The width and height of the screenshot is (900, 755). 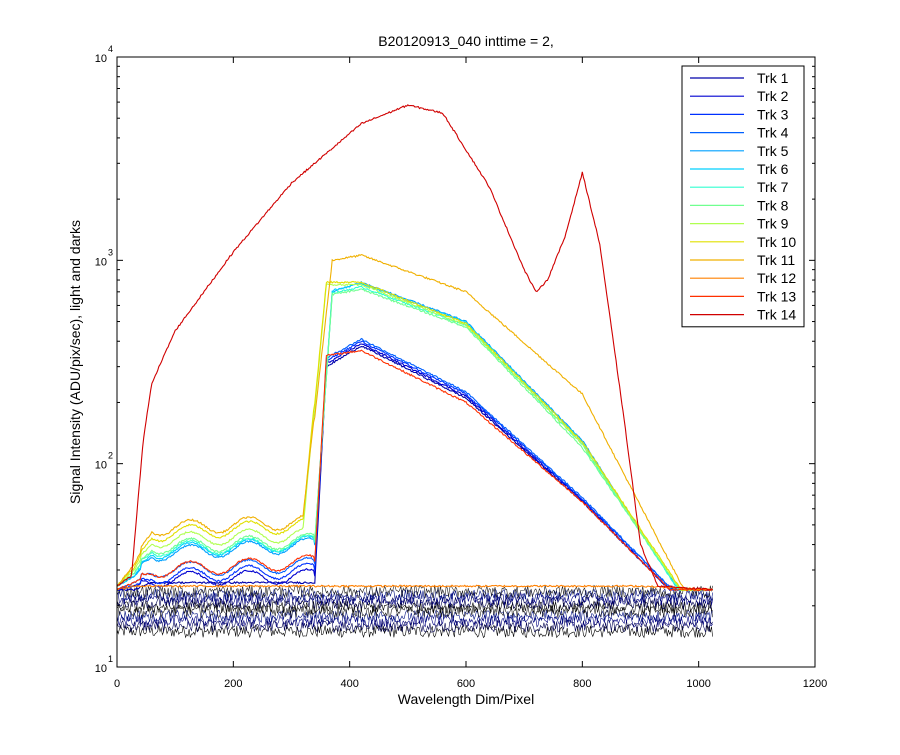 What do you see at coordinates (110, 456) in the screenshot?
I see `y-tick-label-exponent: 2` at bounding box center [110, 456].